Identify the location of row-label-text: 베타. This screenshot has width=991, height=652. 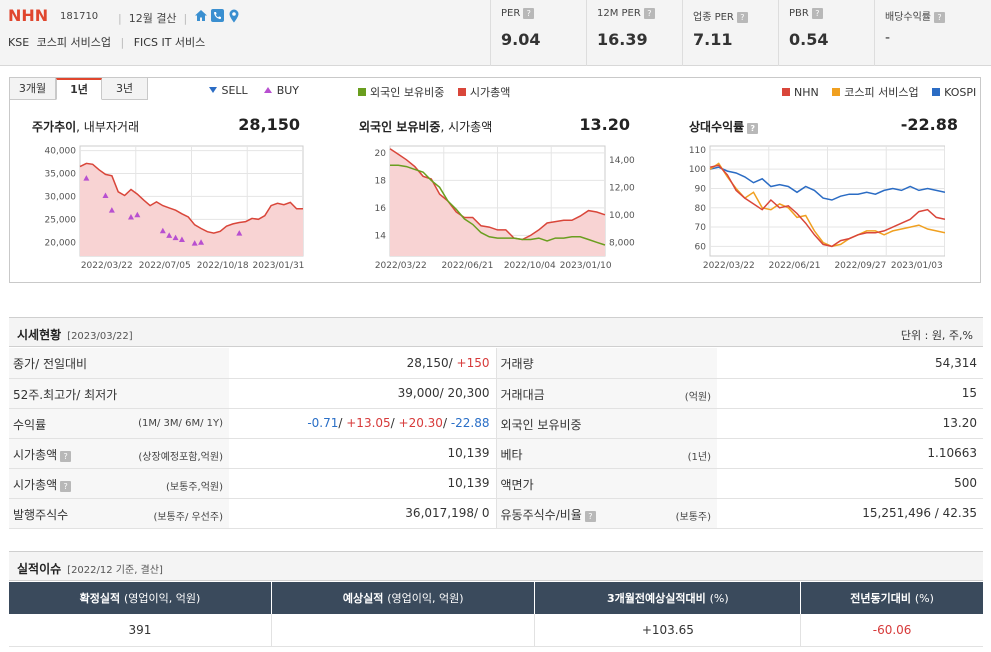
(511, 454).